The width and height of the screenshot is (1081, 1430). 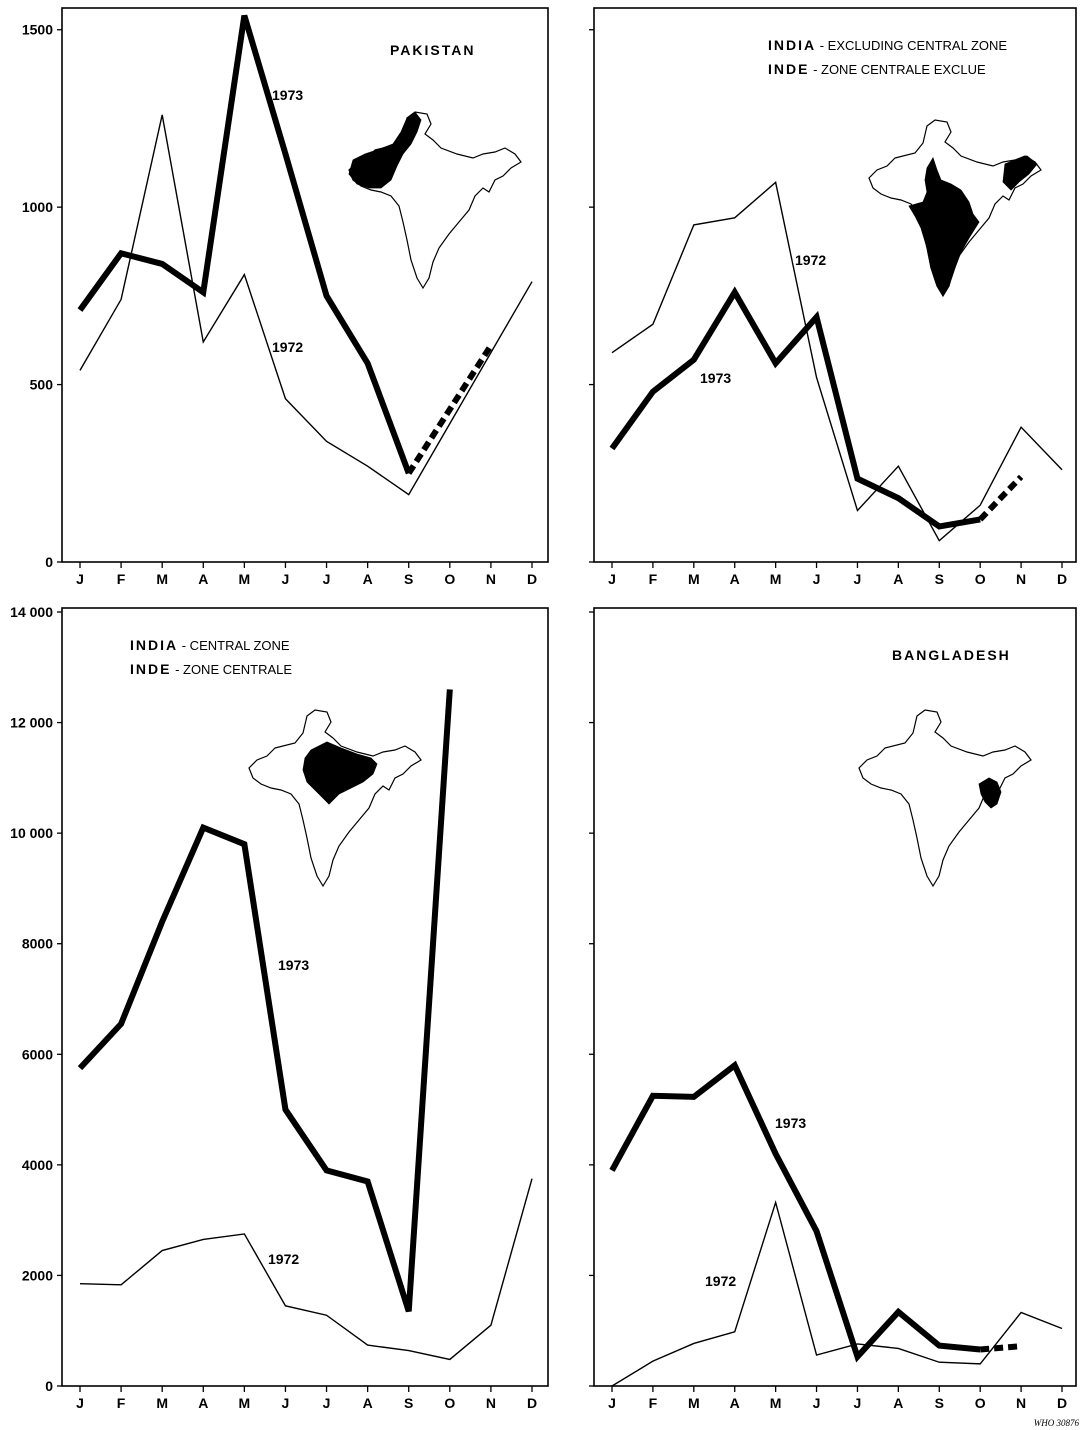 I want to click on y-tick-label: 12 000, so click(x=31, y=723).